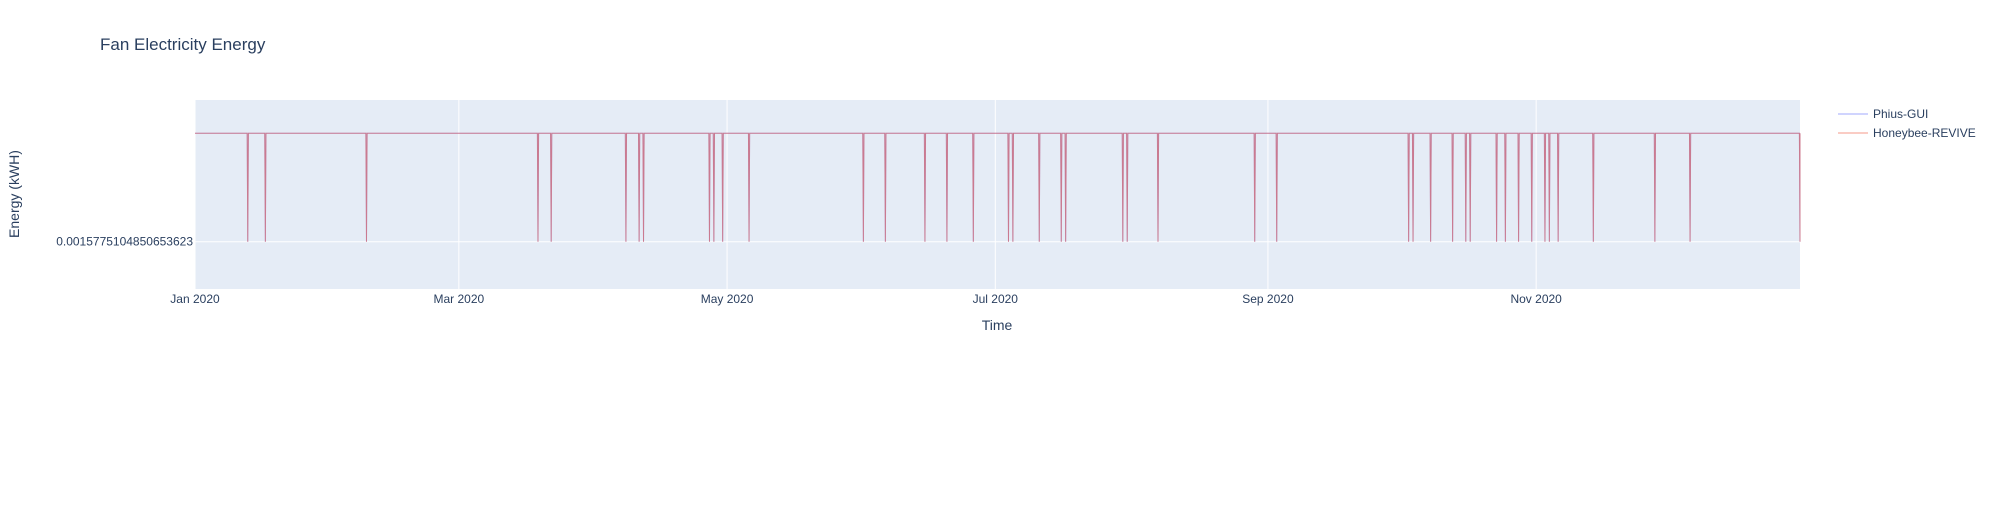 Image resolution: width=2000 pixels, height=505 pixels. I want to click on y-axis-ticks: 0.0015775104850653623, so click(124, 242).